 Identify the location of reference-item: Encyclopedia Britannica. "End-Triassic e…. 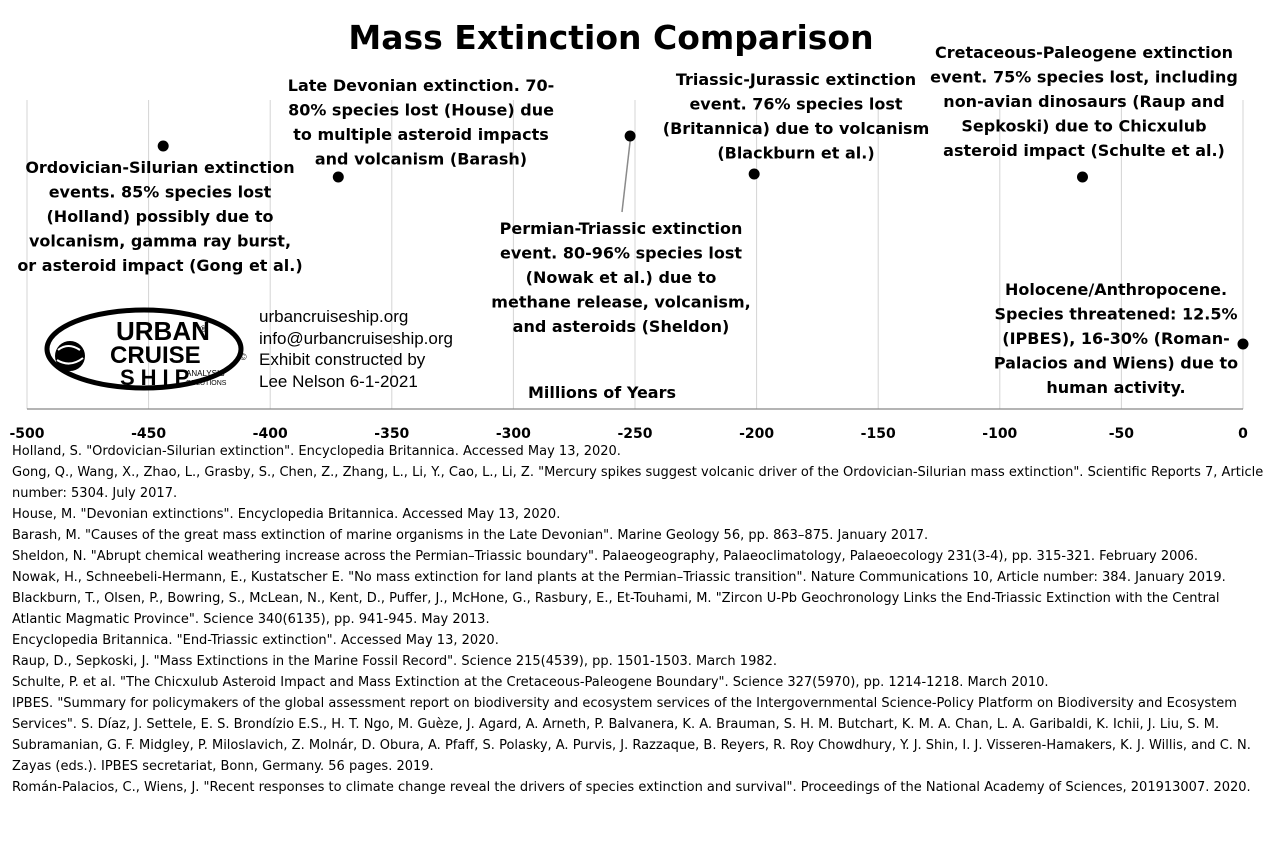
(255, 640).